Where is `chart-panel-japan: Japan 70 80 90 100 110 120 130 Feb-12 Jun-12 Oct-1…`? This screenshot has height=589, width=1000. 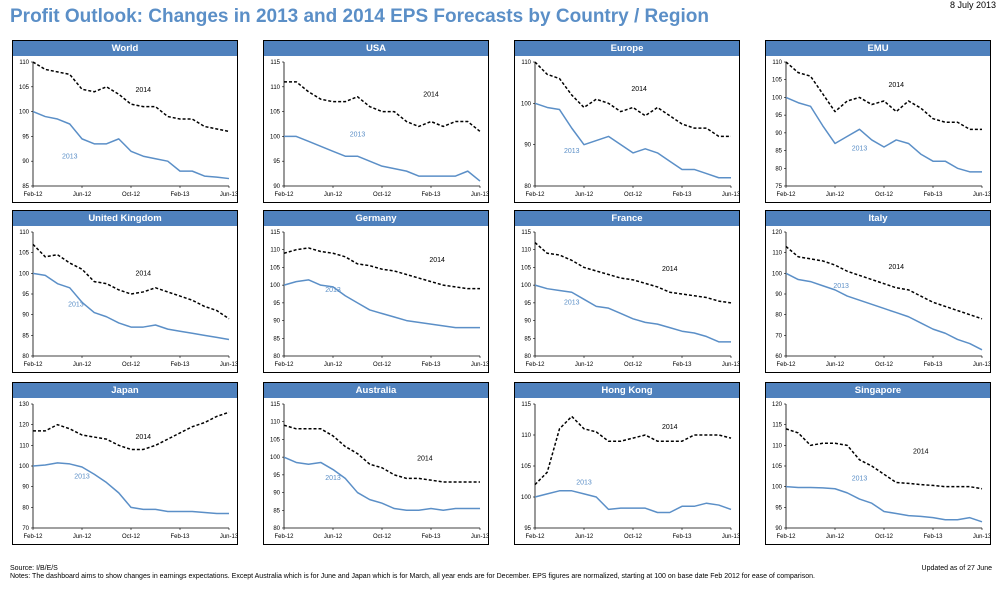 chart-panel-japan: Japan 70 80 90 100 110 120 130 Feb-12 Jun-12 Oct-1… is located at coordinates (125, 463).